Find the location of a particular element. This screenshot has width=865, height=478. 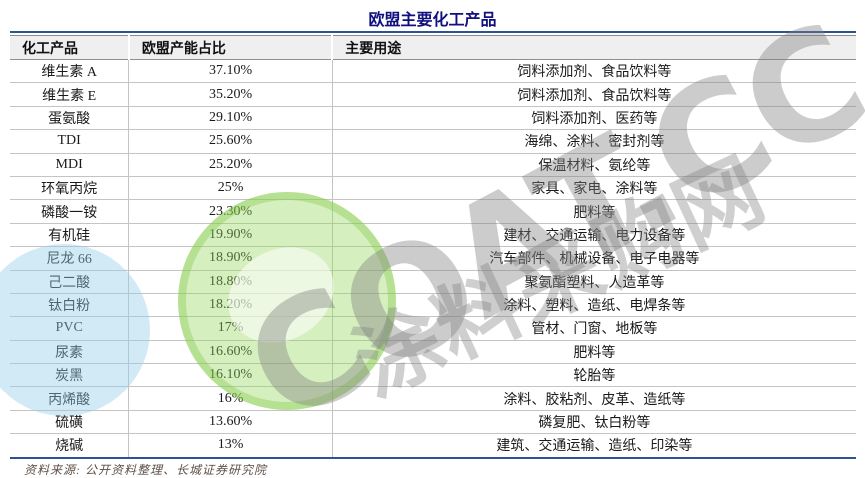

col-header-uses: 主要用途 is located at coordinates (593, 47).